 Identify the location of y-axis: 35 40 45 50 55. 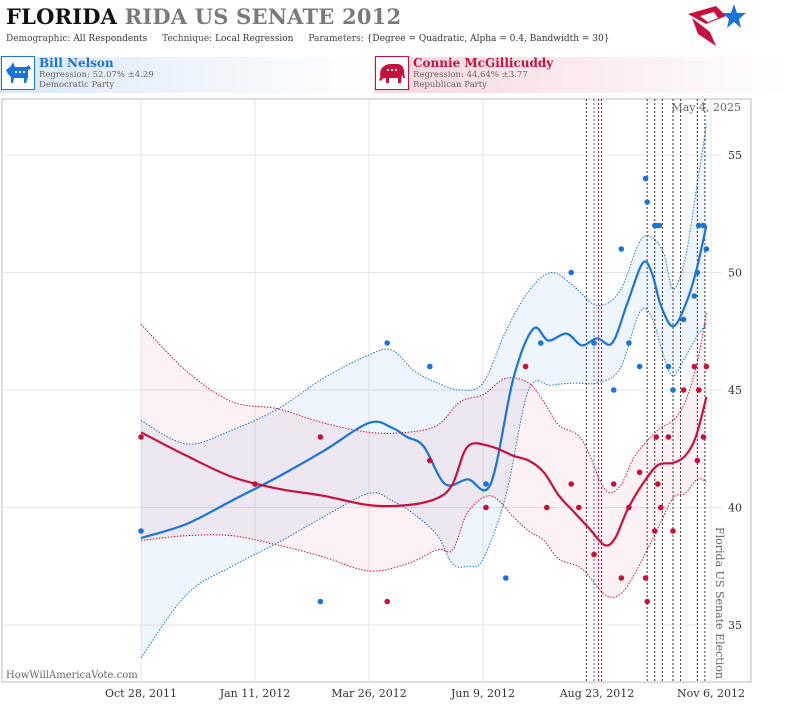
(735, 390).